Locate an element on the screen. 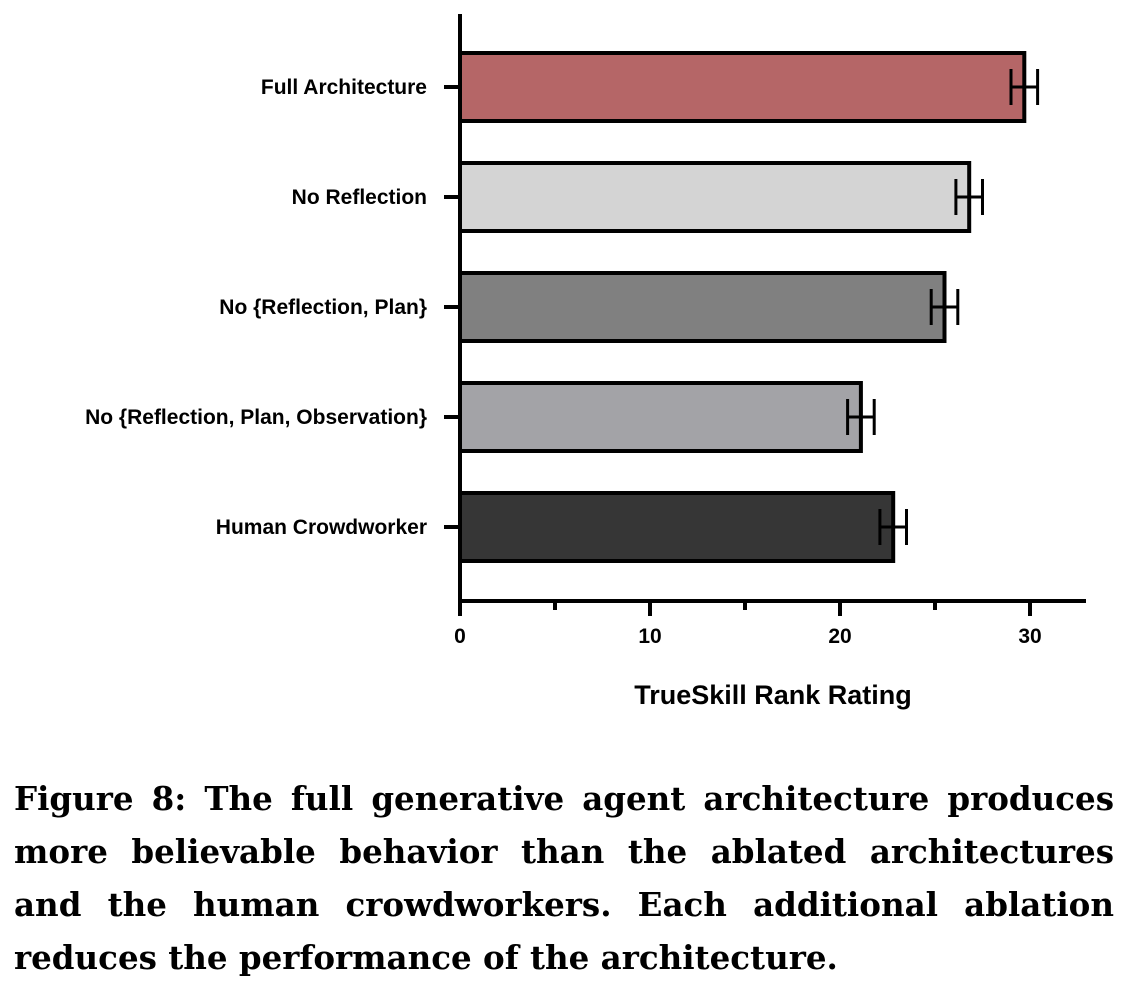 This screenshot has height=984, width=1126. x-axis-title: TrueSkill Rank Rating is located at coordinates (773, 695).